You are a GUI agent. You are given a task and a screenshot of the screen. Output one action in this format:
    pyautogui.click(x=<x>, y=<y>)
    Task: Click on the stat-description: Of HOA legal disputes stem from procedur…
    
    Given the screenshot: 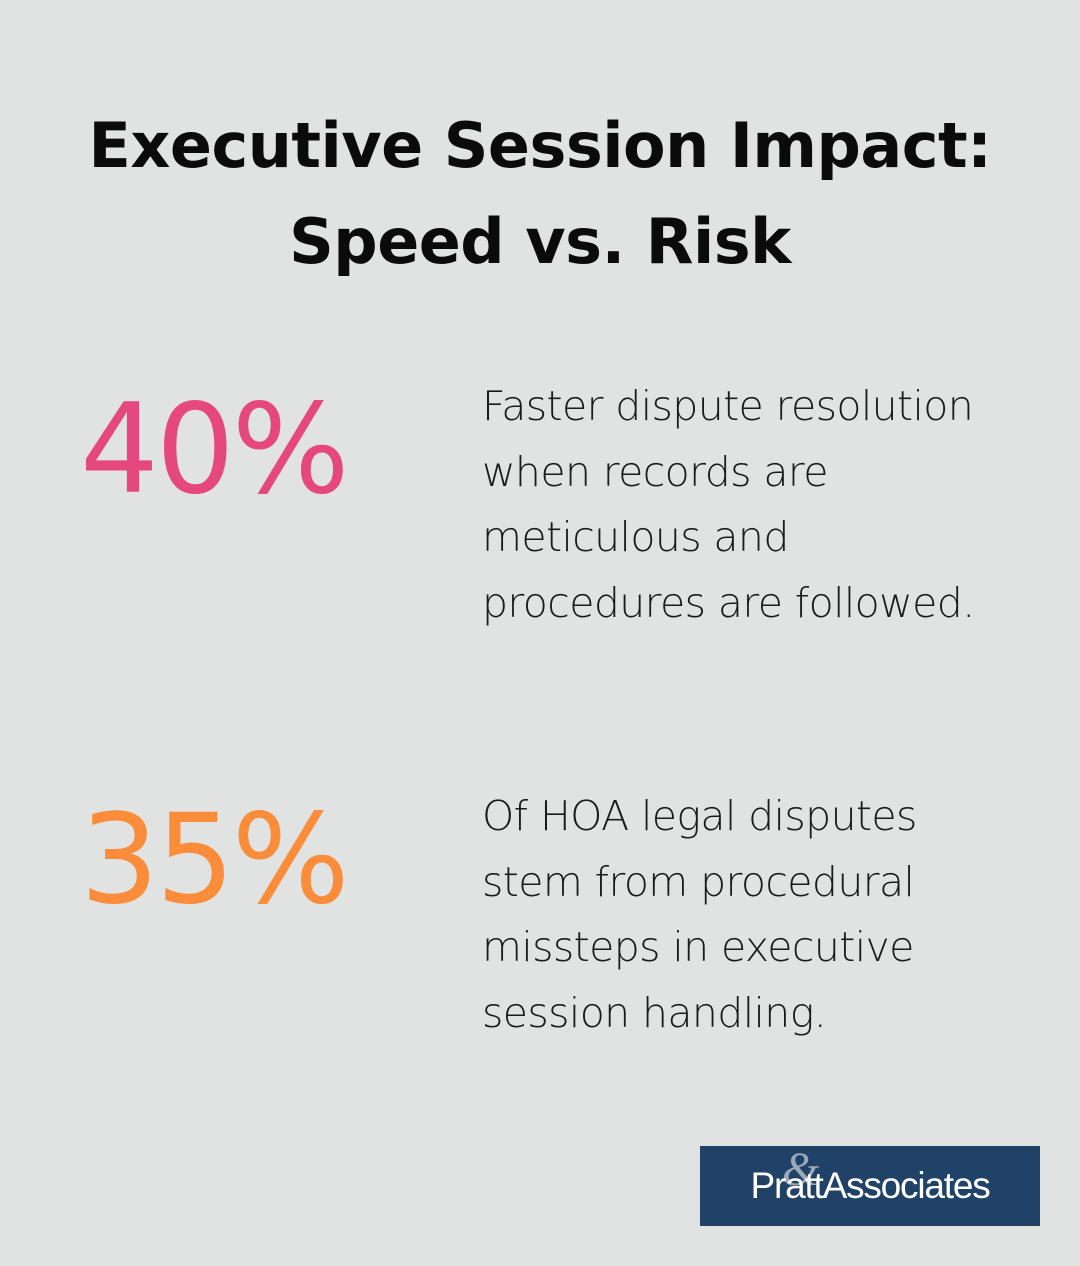 What is the action you would take?
    pyautogui.click(x=699, y=914)
    